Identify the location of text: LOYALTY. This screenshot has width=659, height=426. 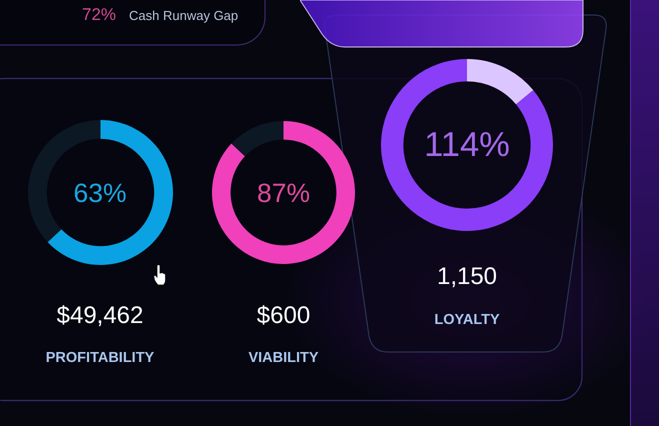
(467, 320).